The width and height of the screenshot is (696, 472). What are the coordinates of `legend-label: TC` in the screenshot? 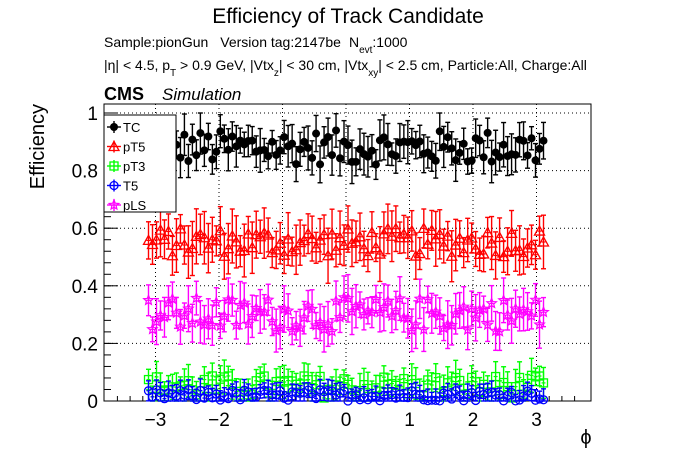 It's located at (131, 127).